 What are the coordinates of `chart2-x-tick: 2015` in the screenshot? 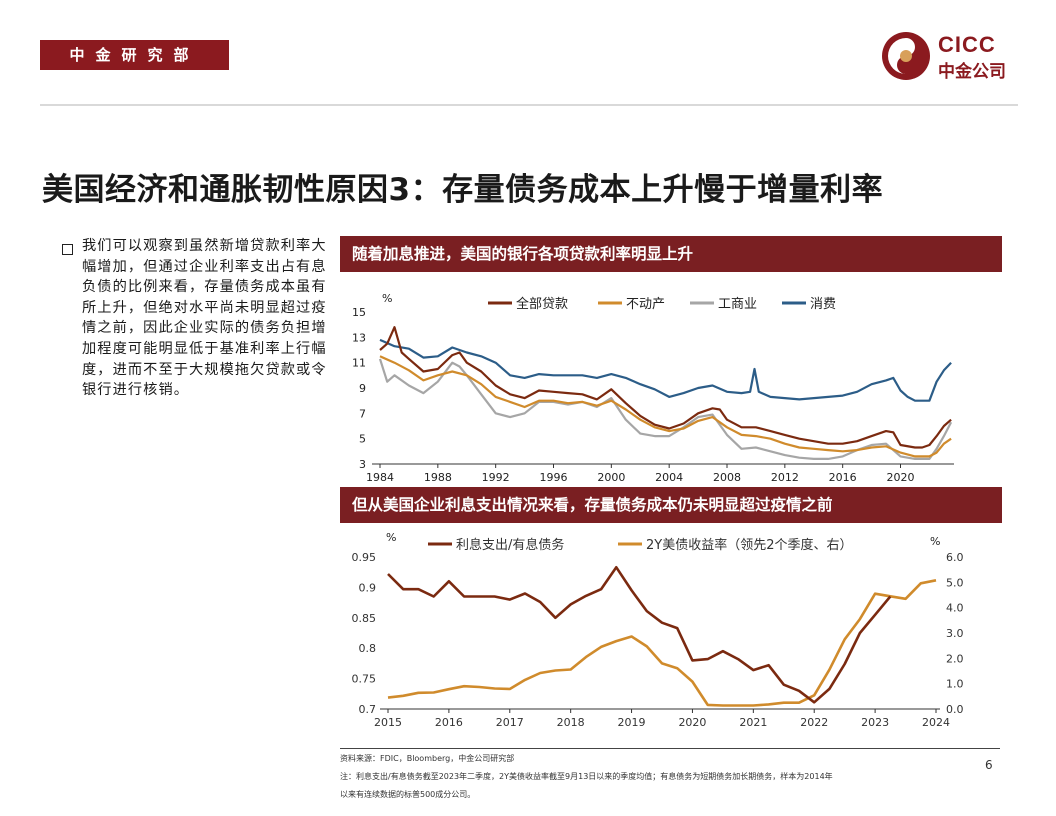 It's located at (388, 722).